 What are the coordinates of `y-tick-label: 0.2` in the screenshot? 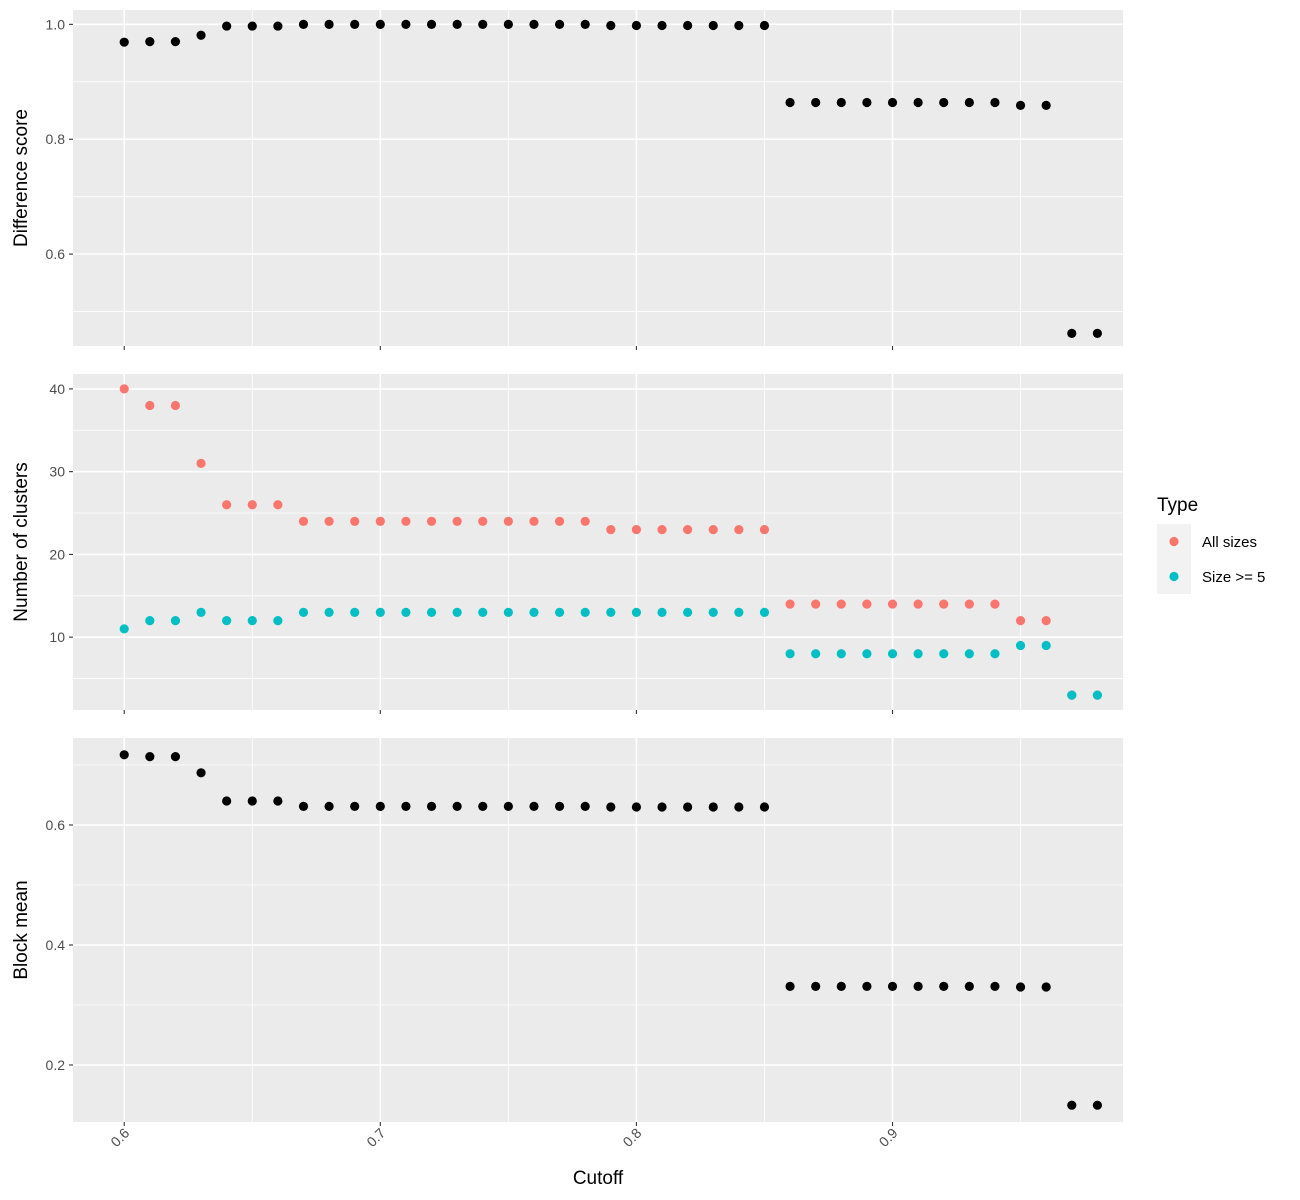 It's located at (56, 1065).